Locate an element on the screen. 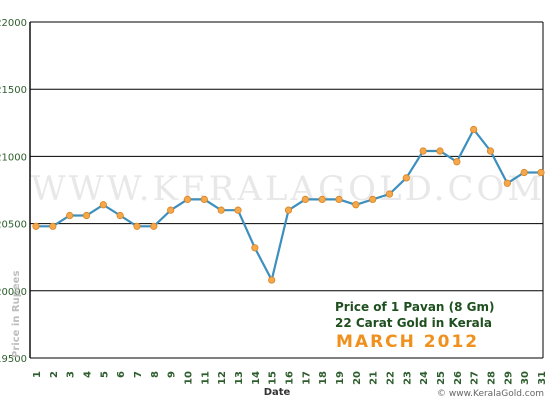  x-tick-5: 5 is located at coordinates (104, 374).